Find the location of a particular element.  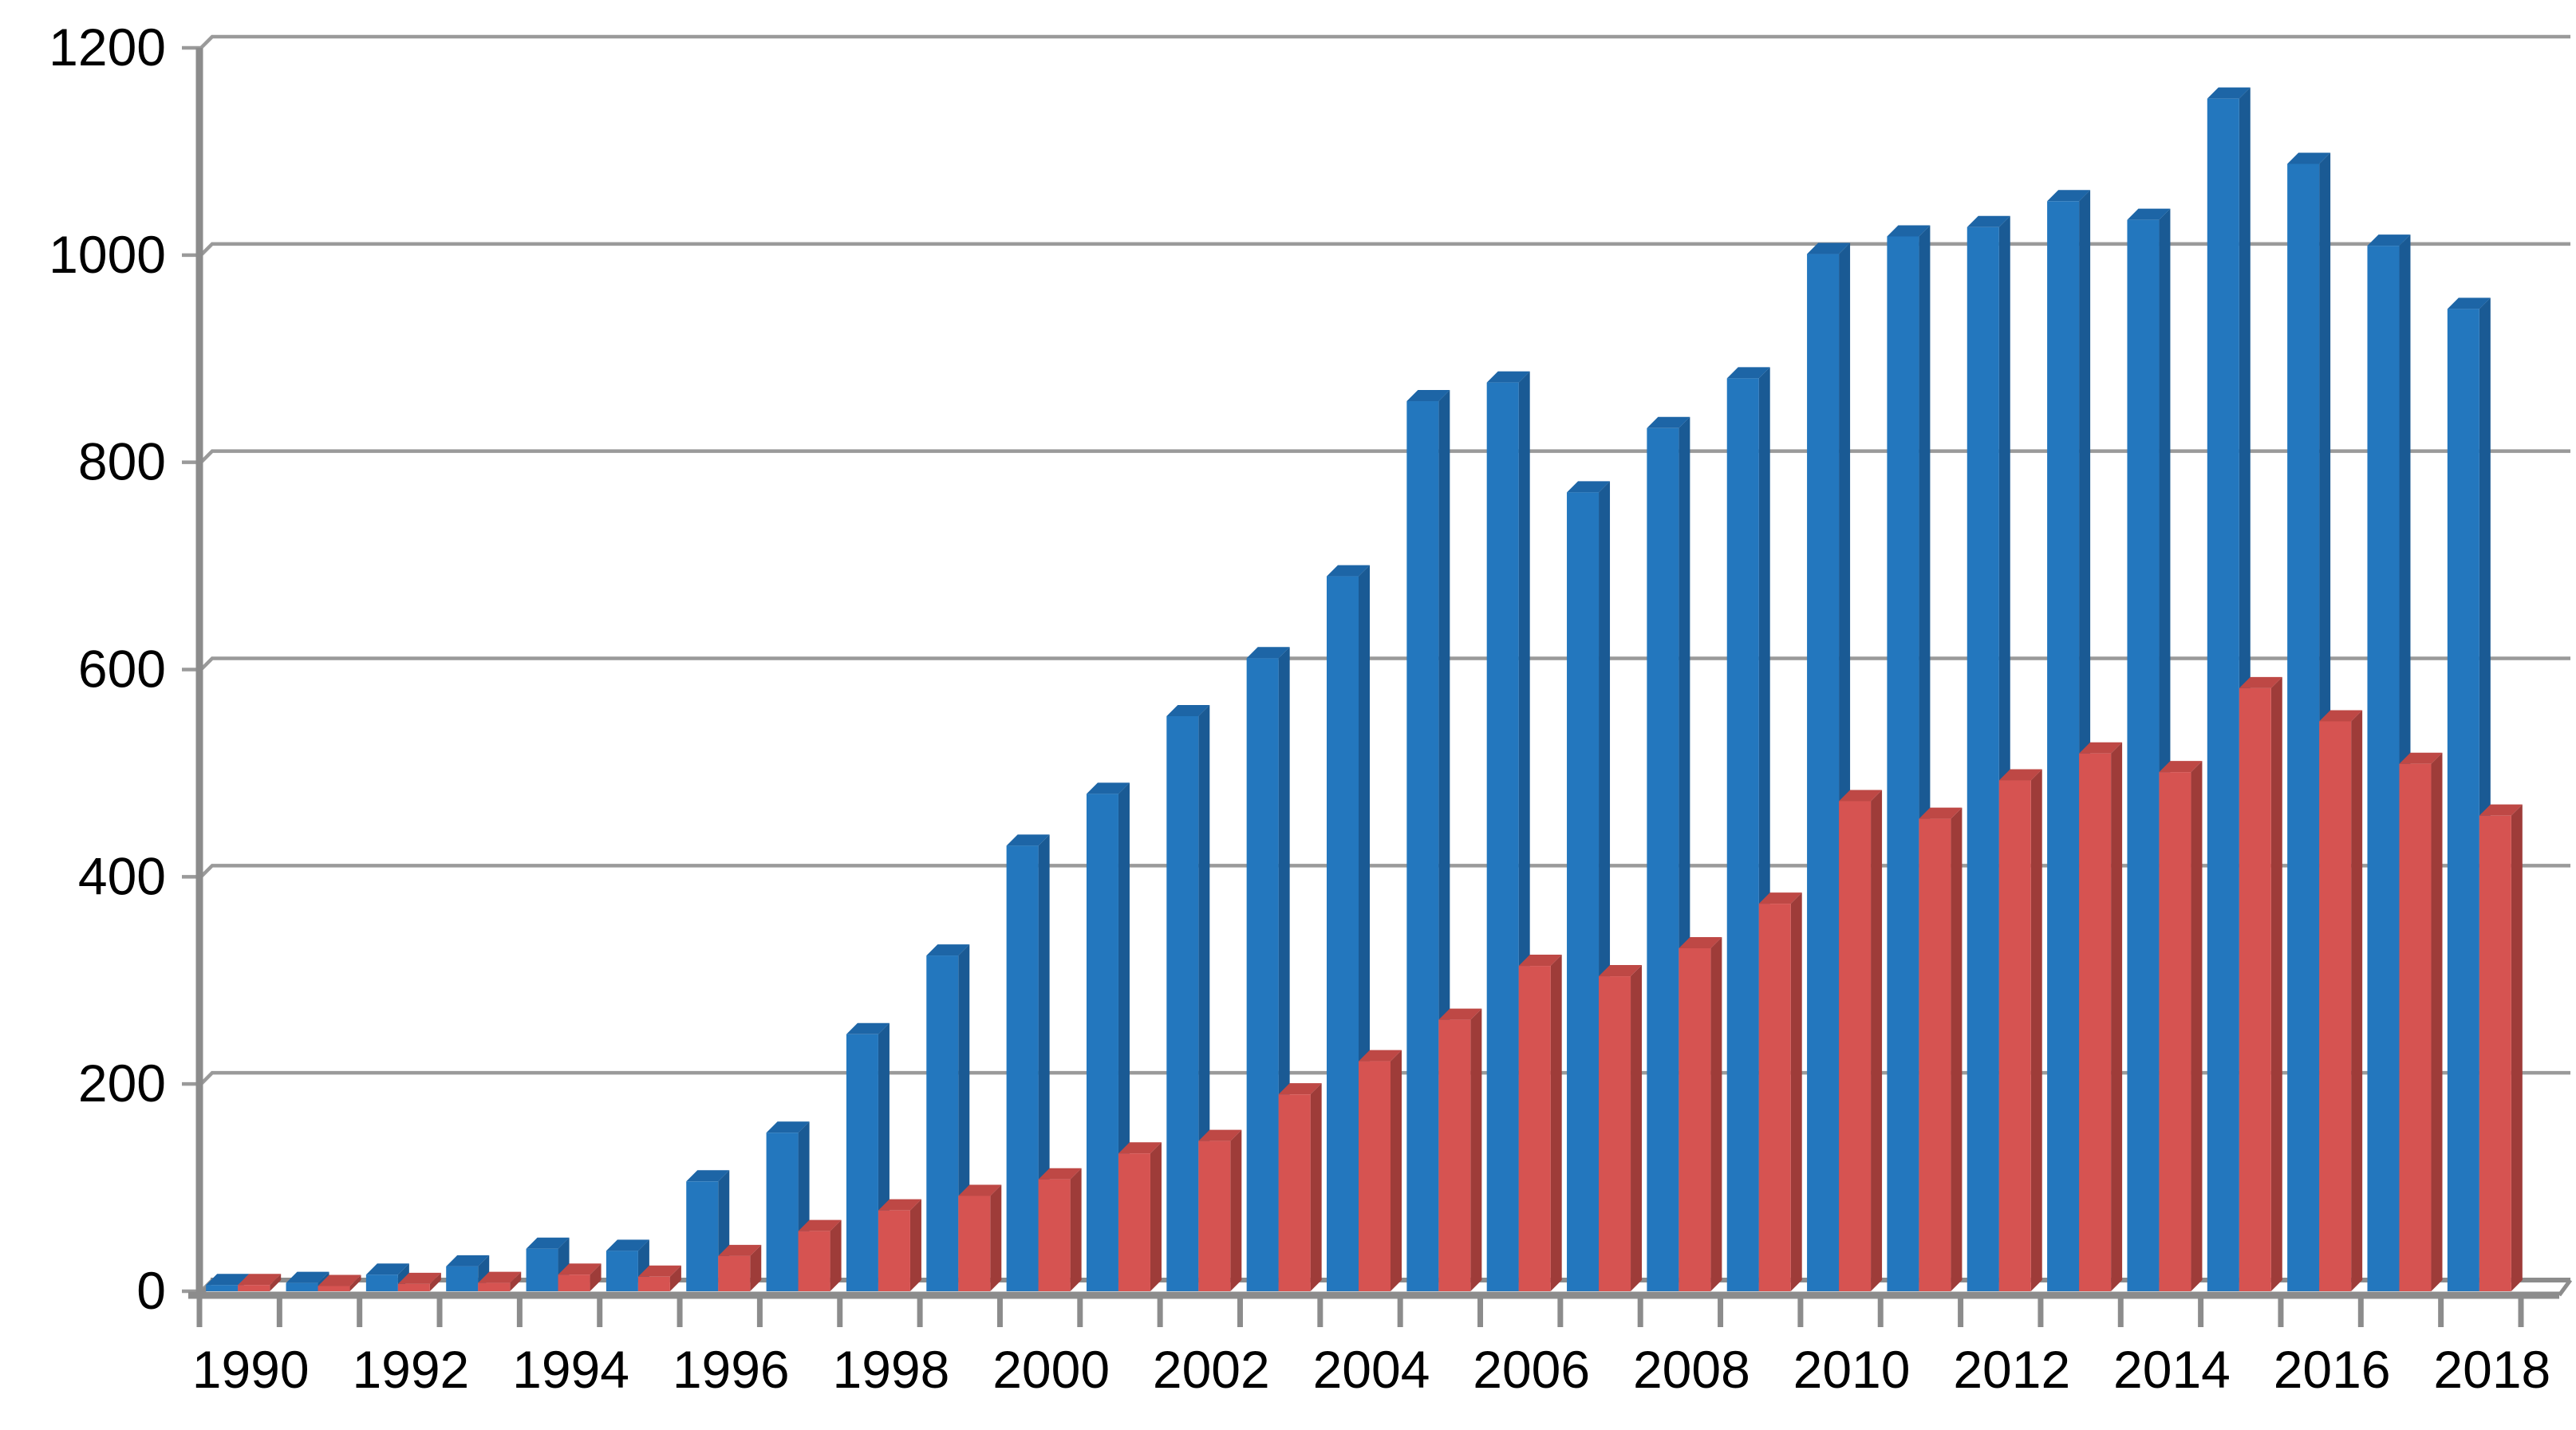

bar-red-2016 is located at coordinates (2335, 1006).